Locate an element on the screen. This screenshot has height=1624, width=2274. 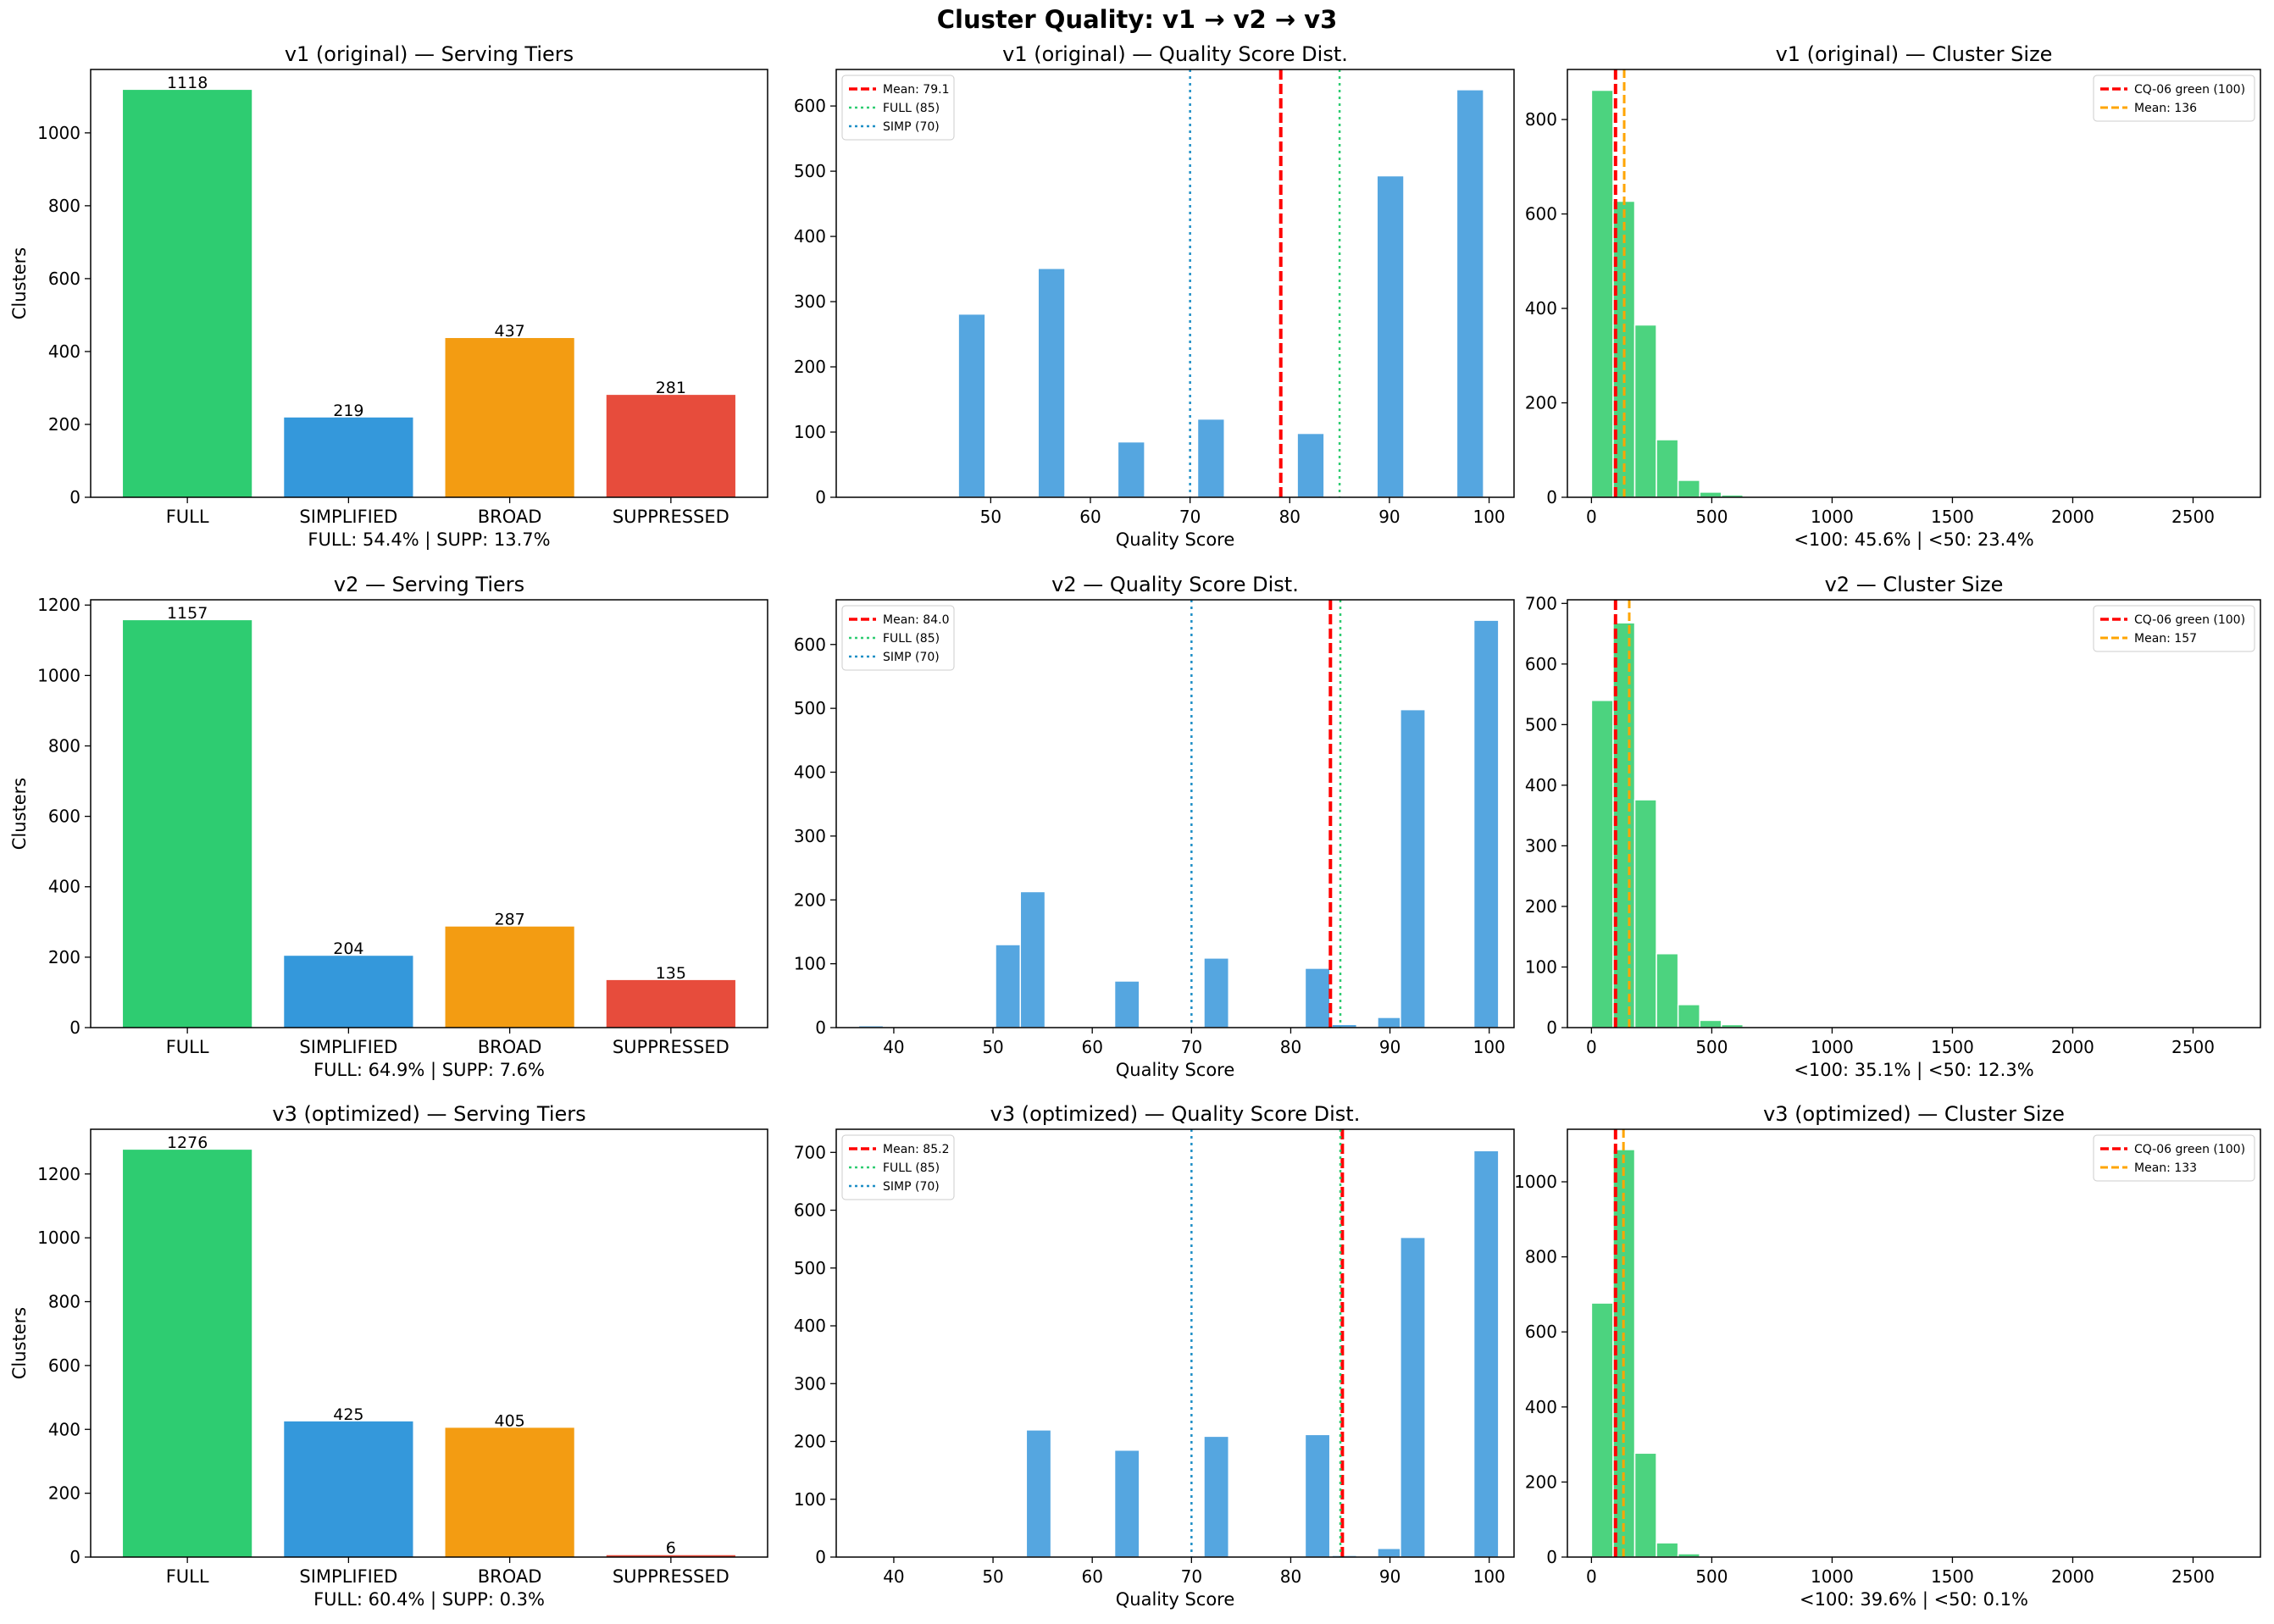
x-tick-label: 60 is located at coordinates (1091, 1577).